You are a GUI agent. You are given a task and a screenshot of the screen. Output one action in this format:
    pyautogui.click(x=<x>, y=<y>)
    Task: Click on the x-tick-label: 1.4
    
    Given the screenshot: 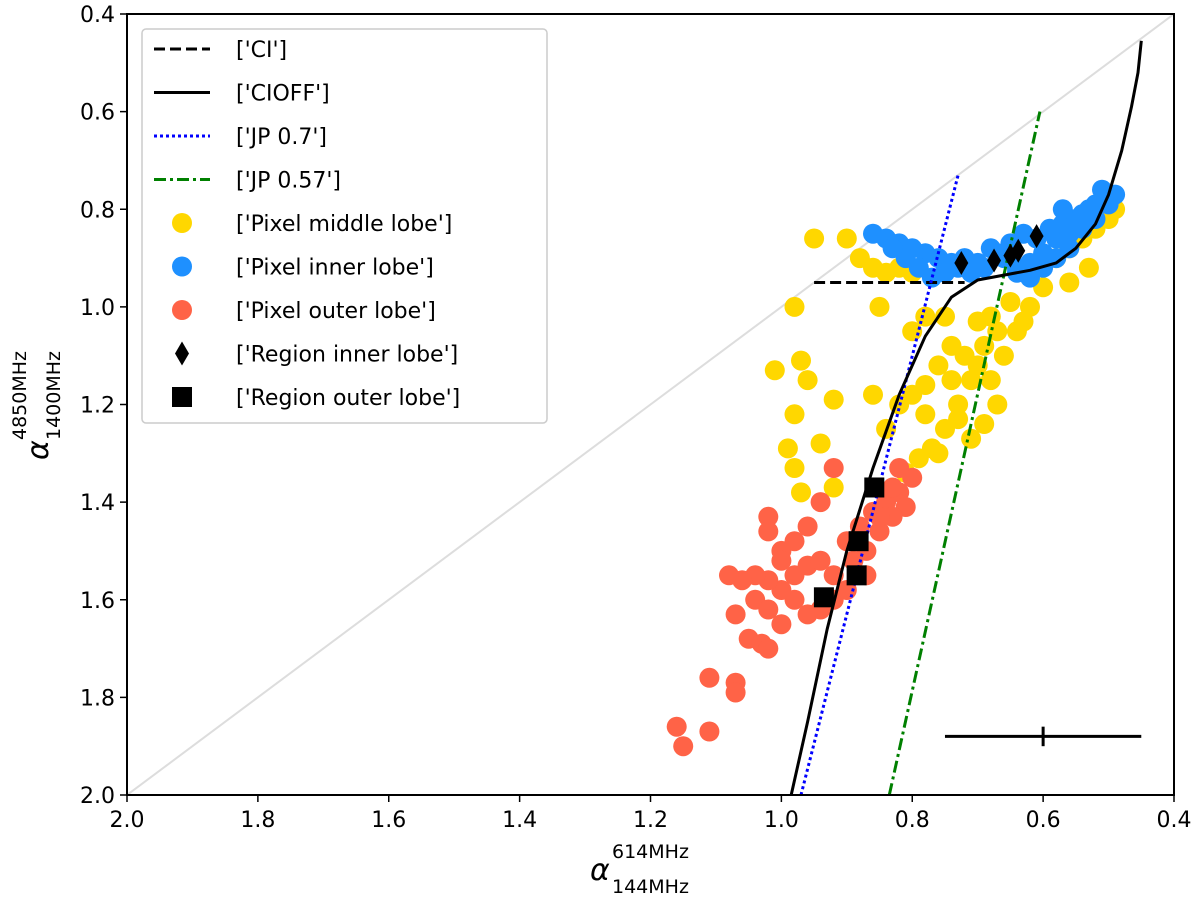 What is the action you would take?
    pyautogui.click(x=519, y=820)
    